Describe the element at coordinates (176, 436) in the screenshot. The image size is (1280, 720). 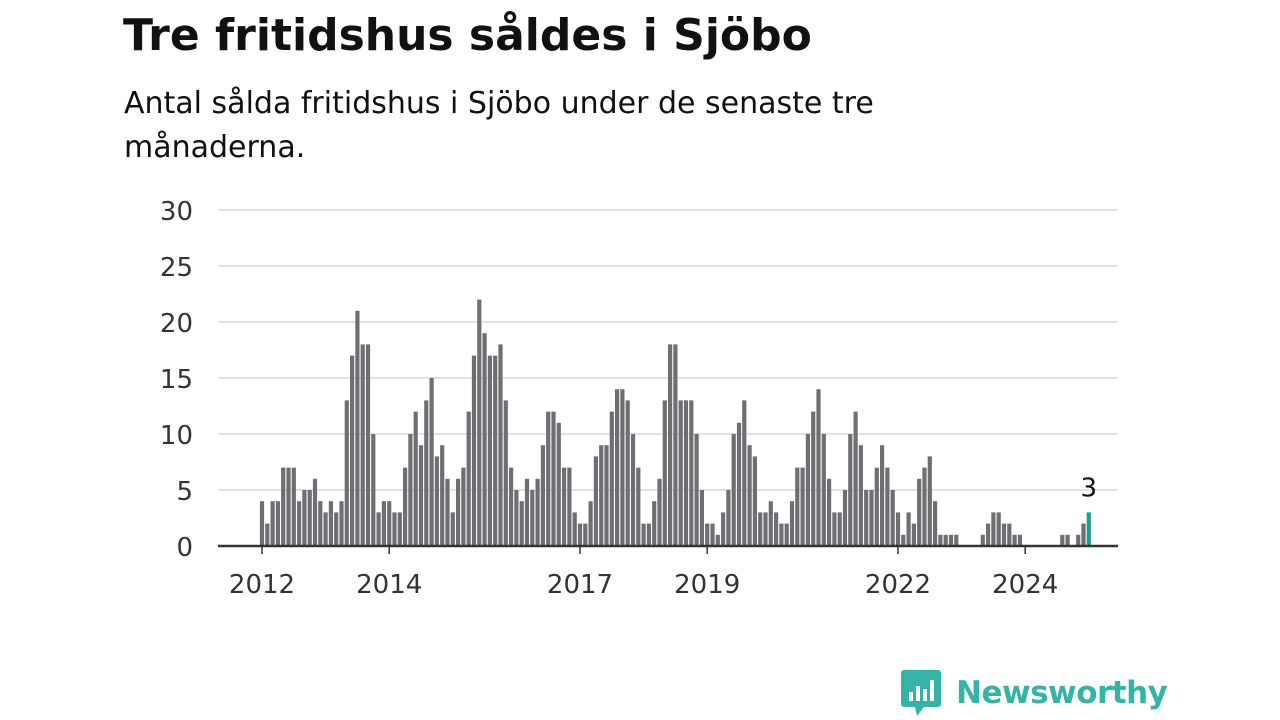
I see `y-tick-label: 10` at that location.